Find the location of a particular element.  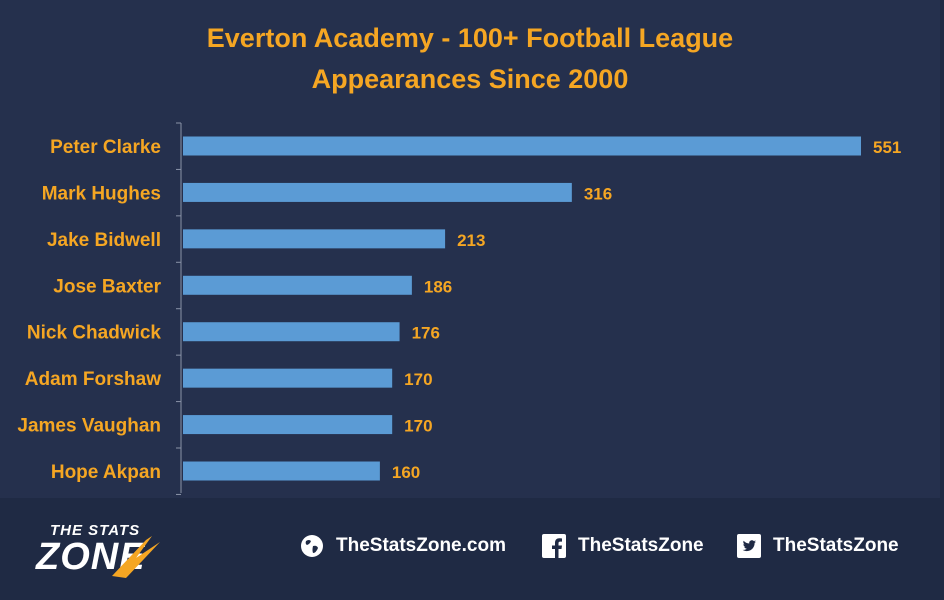

data-label: 160 is located at coordinates (406, 472).